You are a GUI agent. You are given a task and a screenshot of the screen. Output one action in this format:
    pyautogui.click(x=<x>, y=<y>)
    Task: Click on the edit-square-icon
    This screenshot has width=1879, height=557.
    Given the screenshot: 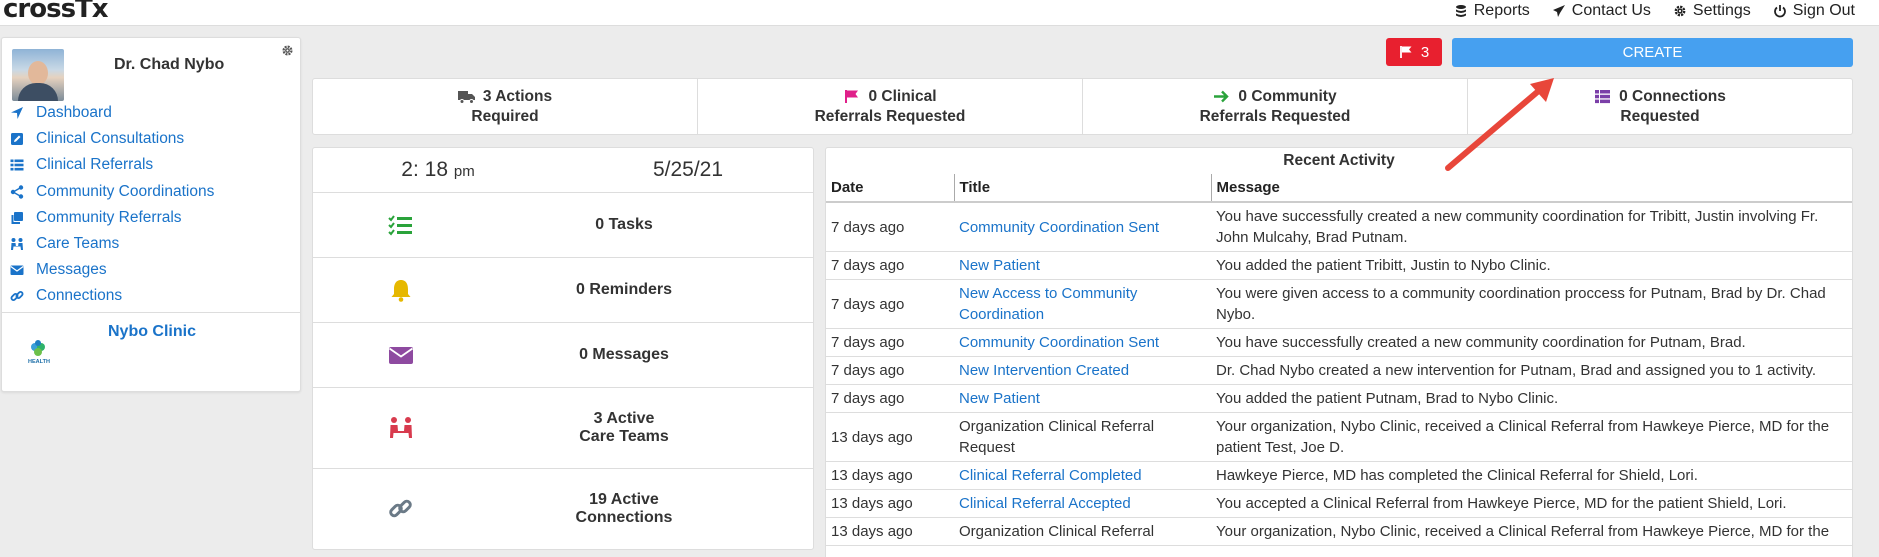 What is the action you would take?
    pyautogui.click(x=17, y=139)
    